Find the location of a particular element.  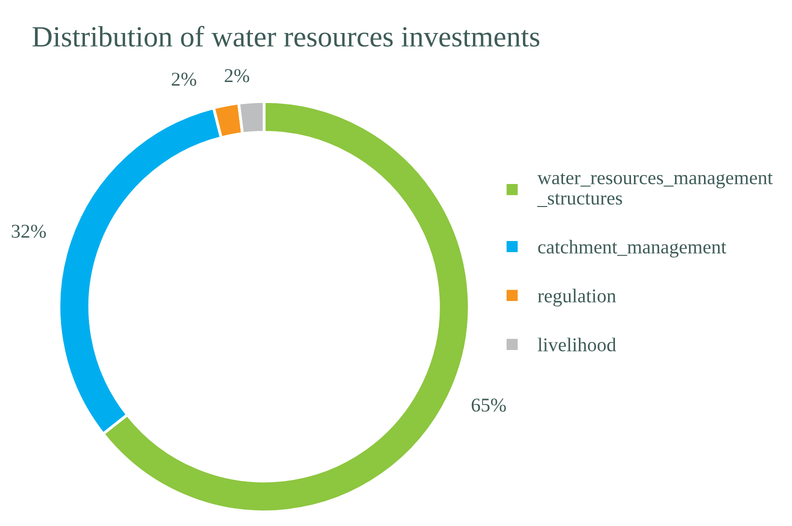

legend-label: water_resources_management_structures is located at coordinates (655, 190).